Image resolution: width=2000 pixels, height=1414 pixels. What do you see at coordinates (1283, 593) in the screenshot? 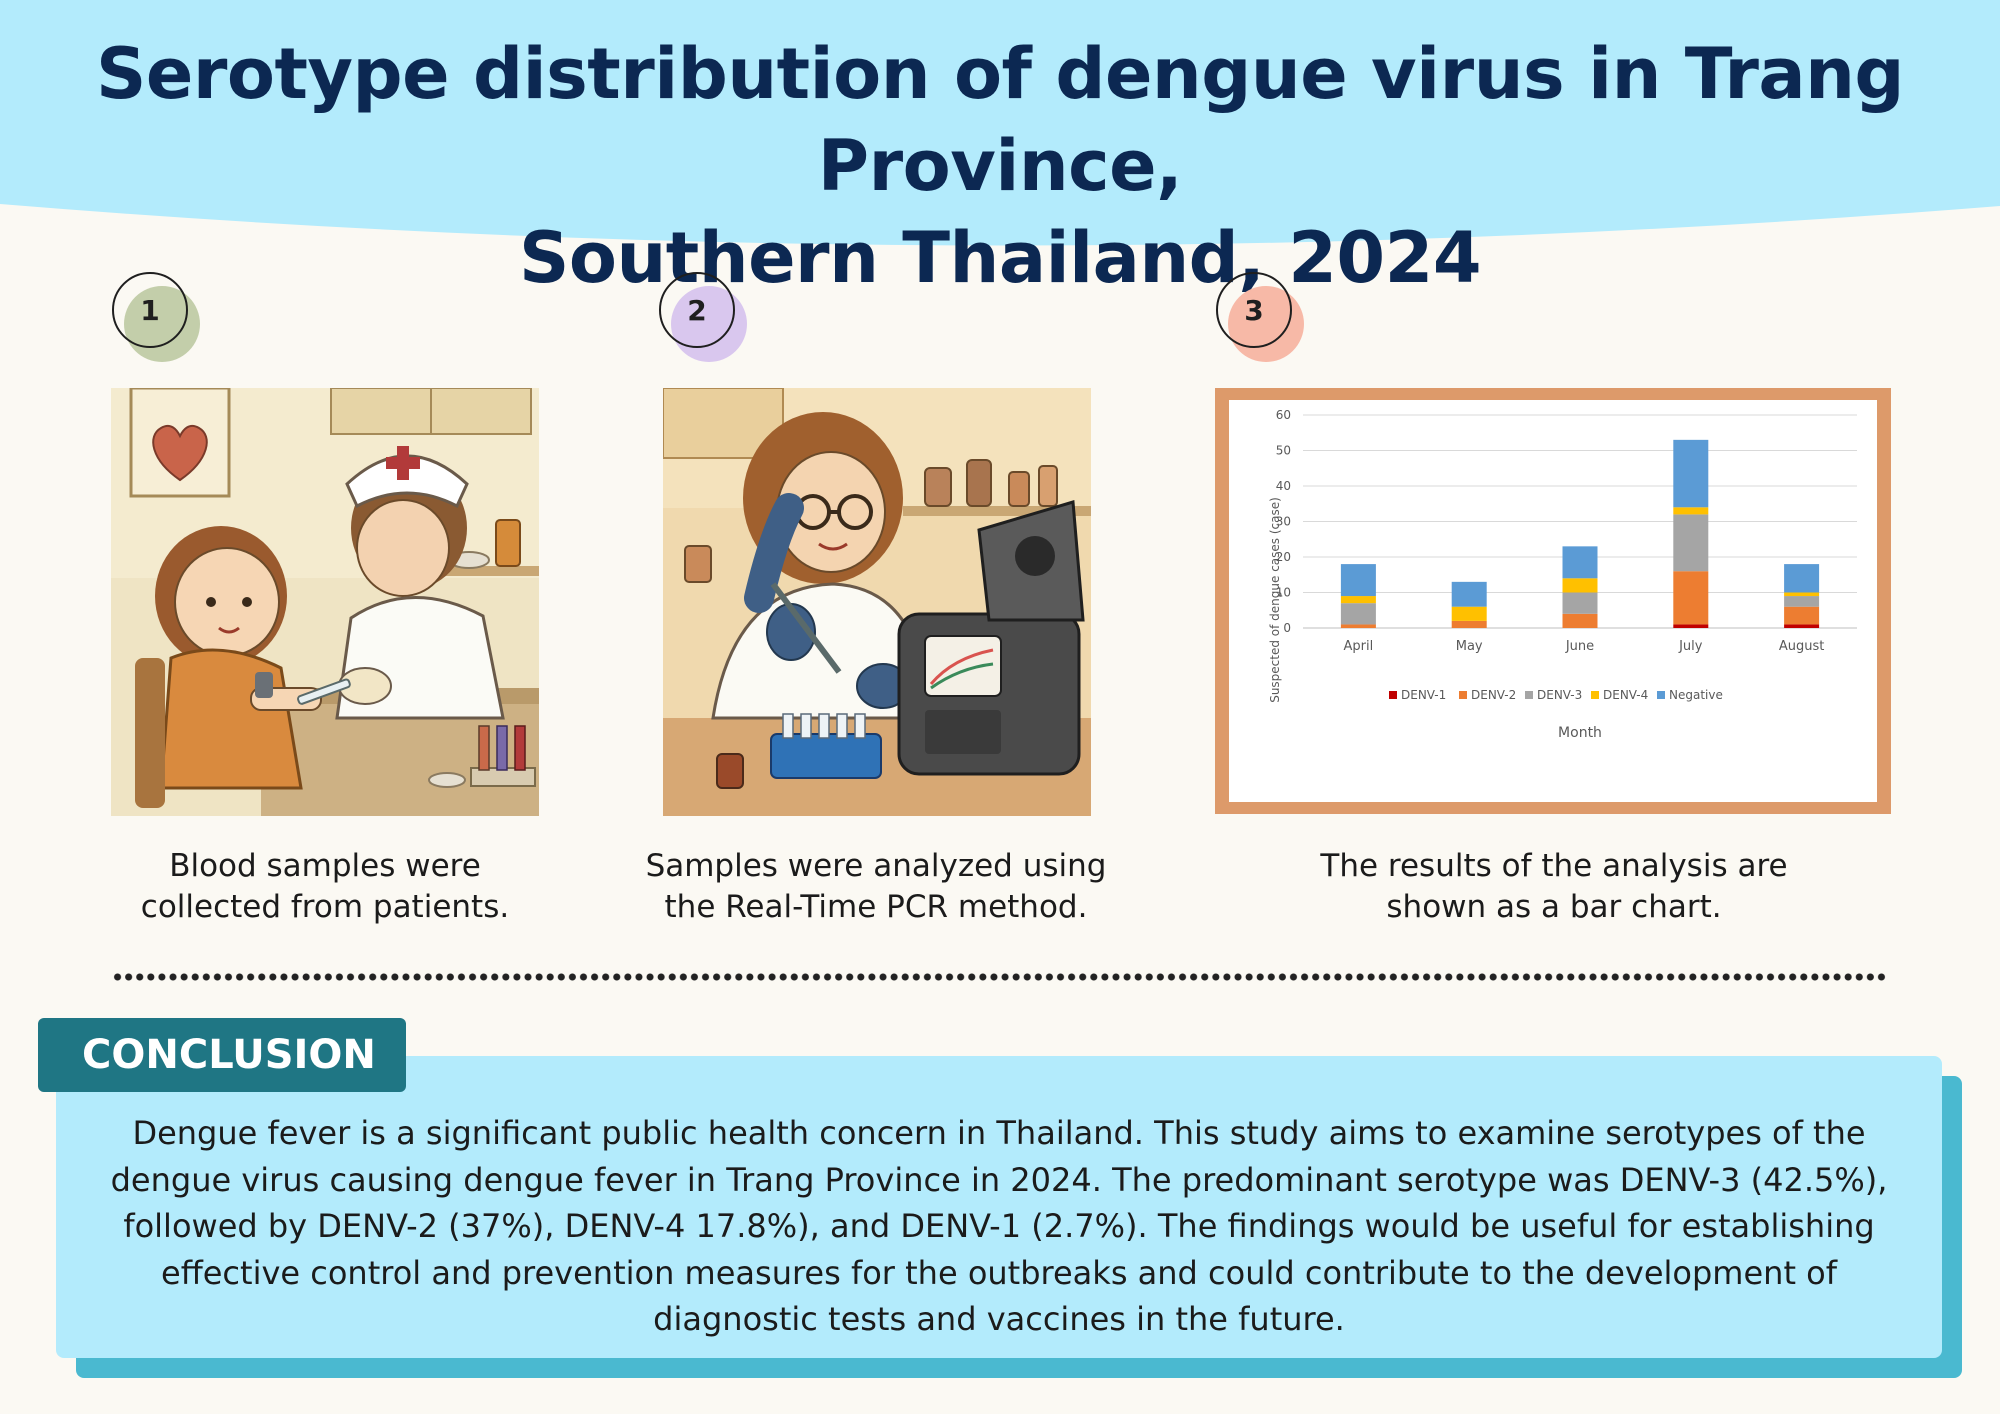
I see `y-tick-label: 10` at bounding box center [1283, 593].